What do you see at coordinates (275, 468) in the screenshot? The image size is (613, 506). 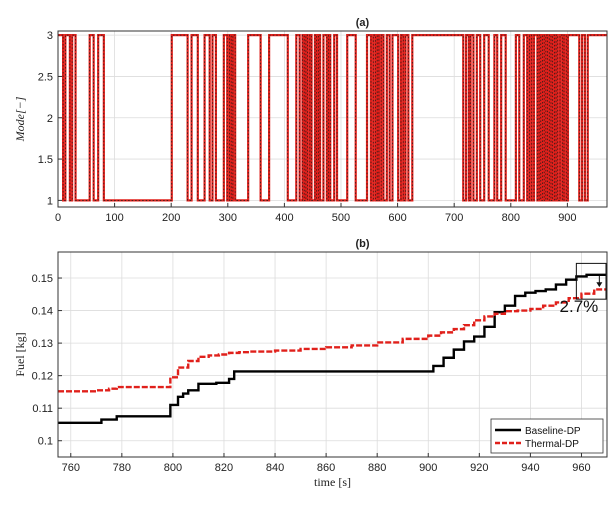 I see `x-tick-label: 840` at bounding box center [275, 468].